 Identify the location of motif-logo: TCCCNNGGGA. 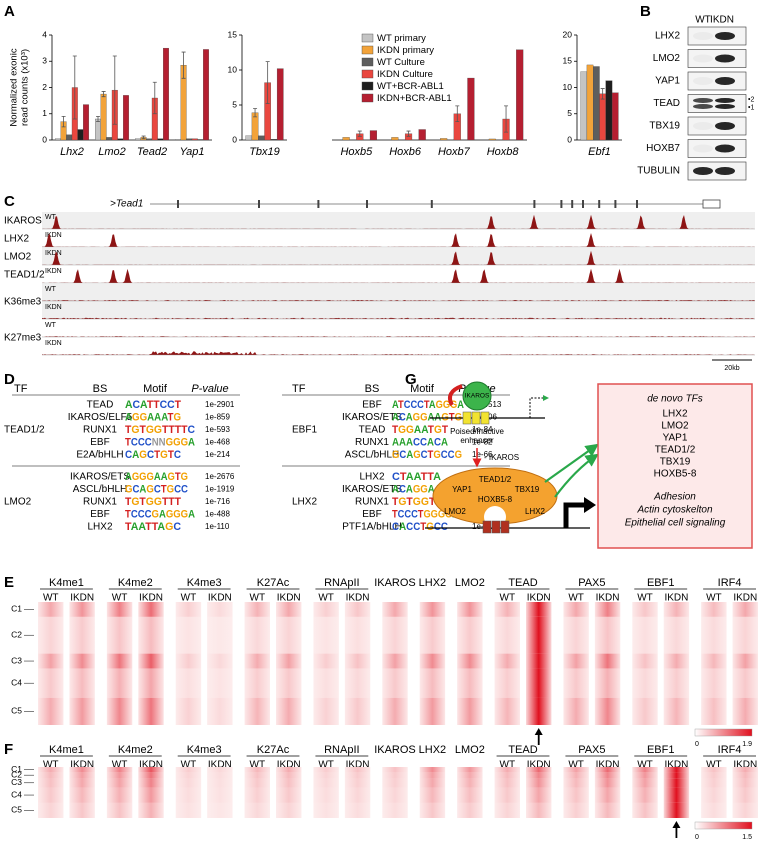
(160, 442).